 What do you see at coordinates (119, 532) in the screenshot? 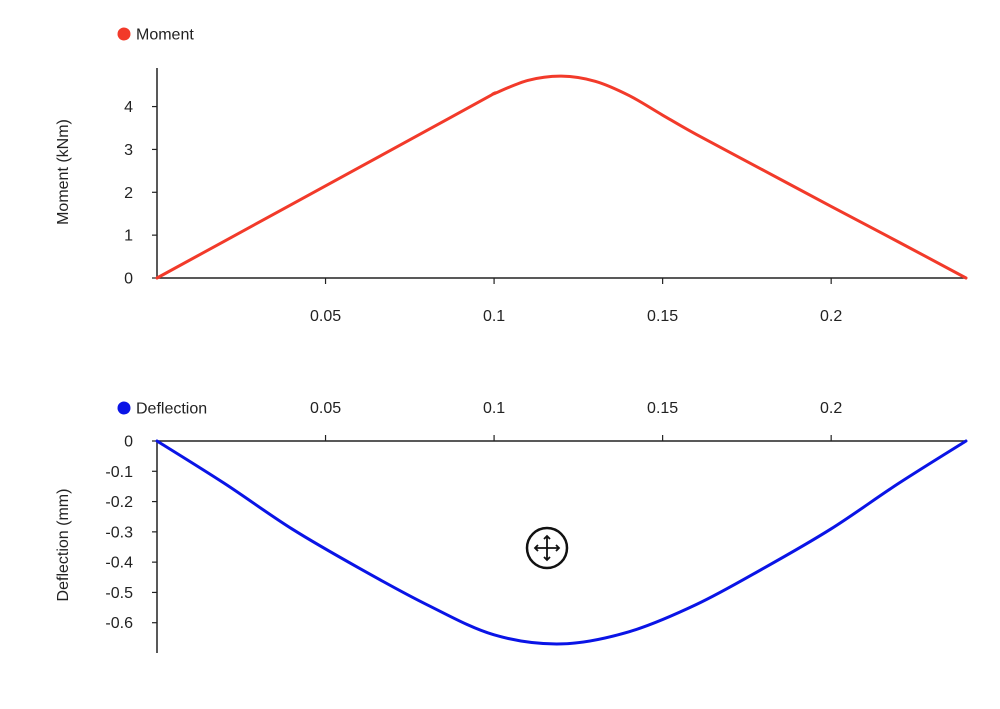
I see `y-tick-label: -0.3` at bounding box center [119, 532].